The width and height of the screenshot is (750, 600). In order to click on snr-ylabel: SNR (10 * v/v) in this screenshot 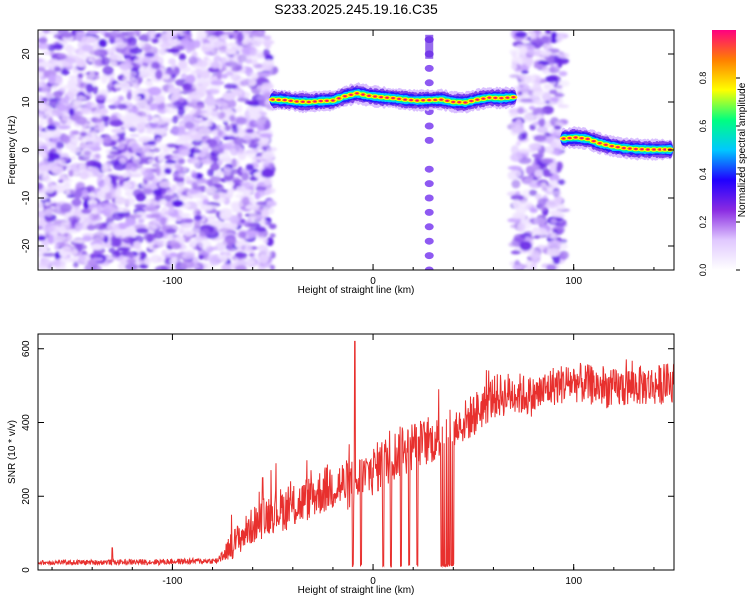, I will do `click(12, 452)`.